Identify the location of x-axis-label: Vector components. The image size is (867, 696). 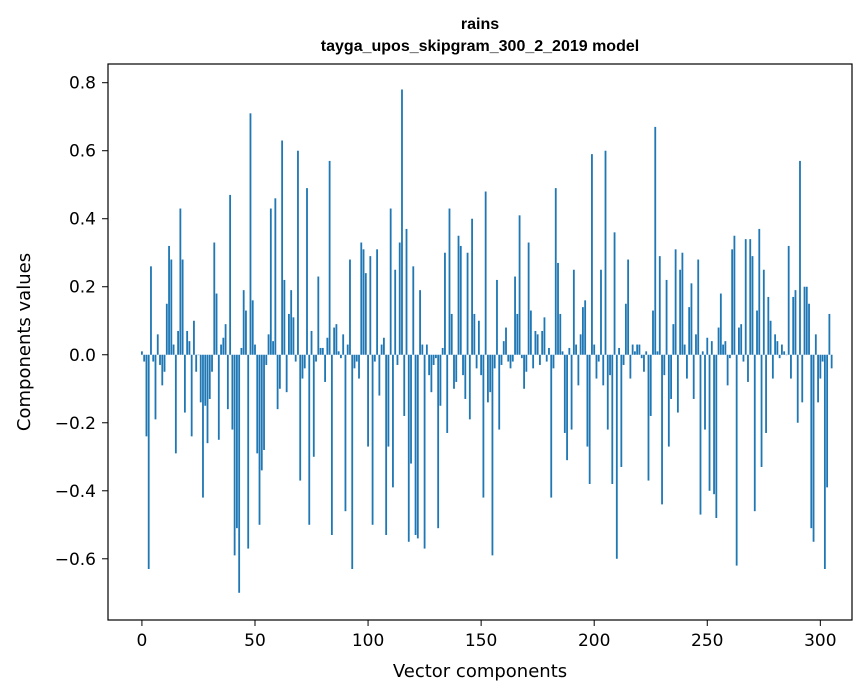
(480, 671).